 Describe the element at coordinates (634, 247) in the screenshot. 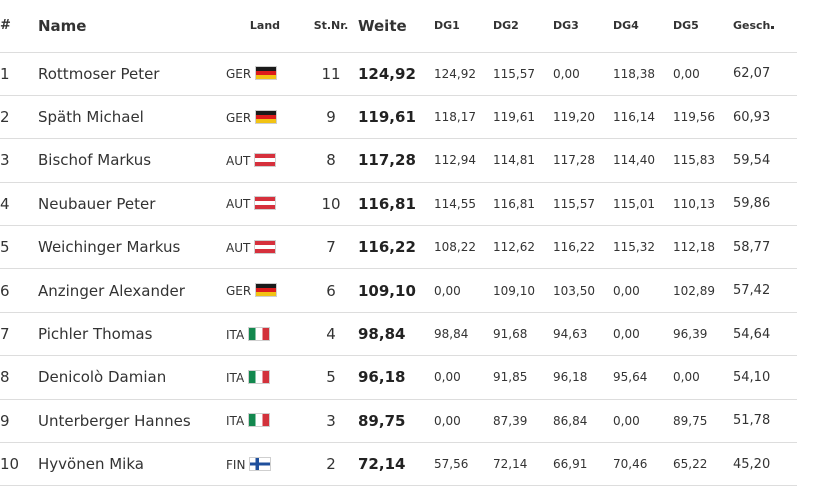

I see `dg4-cell: 115,32` at that location.